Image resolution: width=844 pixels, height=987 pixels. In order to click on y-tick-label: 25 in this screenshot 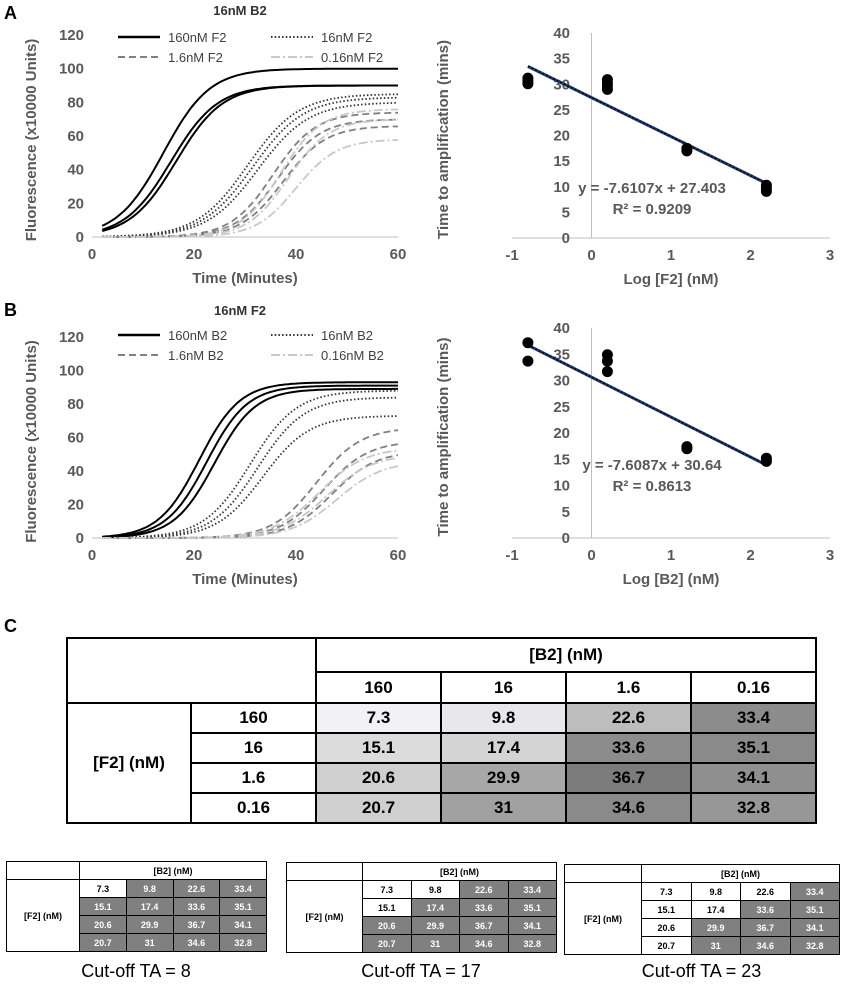, I will do `click(561, 407)`.